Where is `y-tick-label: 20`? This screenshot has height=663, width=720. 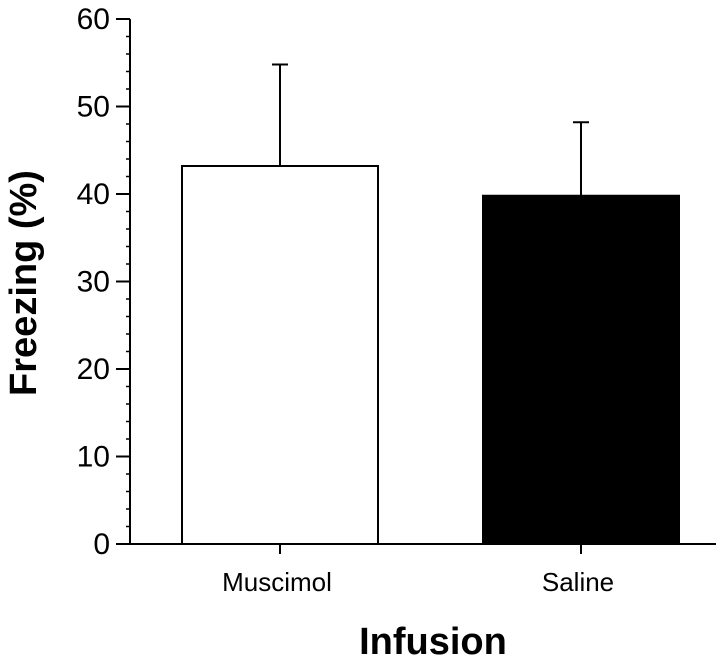 y-tick-label: 20 is located at coordinates (93, 369).